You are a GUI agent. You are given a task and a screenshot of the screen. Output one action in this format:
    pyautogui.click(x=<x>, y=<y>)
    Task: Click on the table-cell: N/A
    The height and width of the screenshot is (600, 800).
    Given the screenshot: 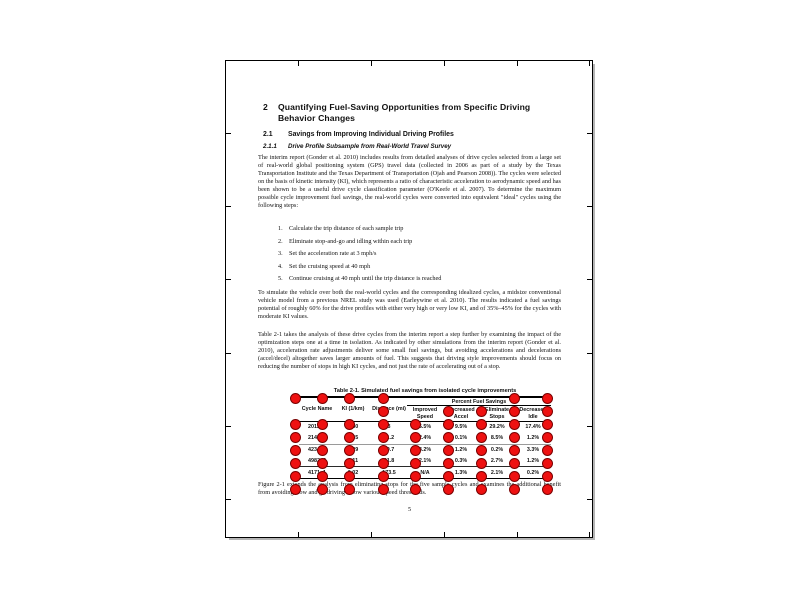 What is the action you would take?
    pyautogui.click(x=425, y=472)
    